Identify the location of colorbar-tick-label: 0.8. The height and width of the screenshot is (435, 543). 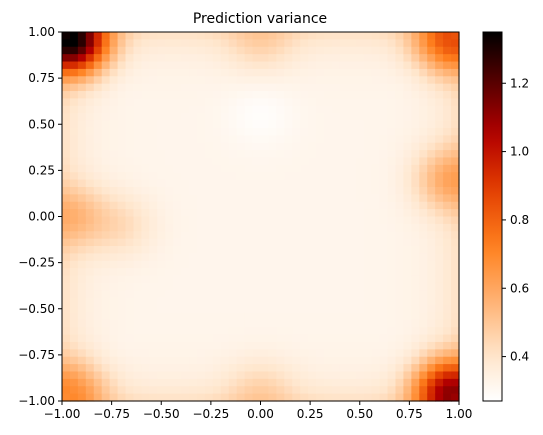
(519, 220).